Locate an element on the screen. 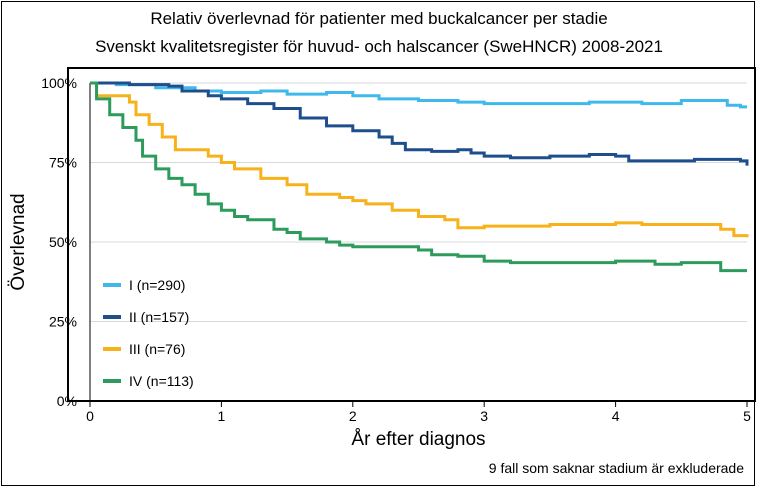 Image resolution: width=758 pixels, height=489 pixels. legend-label: IV (n=113) is located at coordinates (161, 381).